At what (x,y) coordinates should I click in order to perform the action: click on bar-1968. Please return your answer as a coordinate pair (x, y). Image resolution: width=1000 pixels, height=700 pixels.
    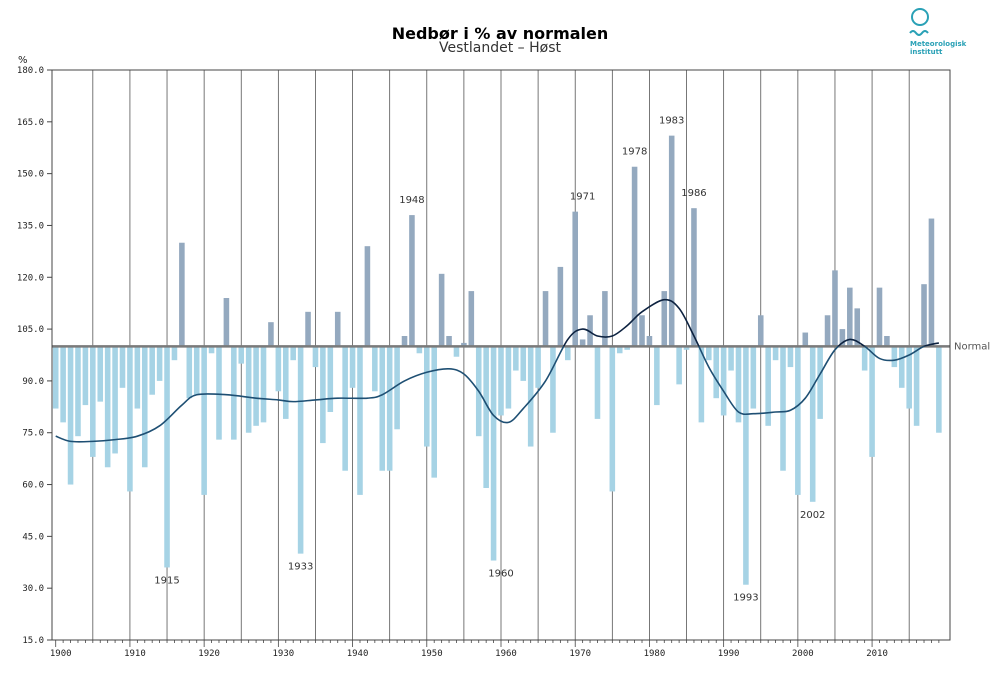
    Looking at the image, I should click on (560, 306).